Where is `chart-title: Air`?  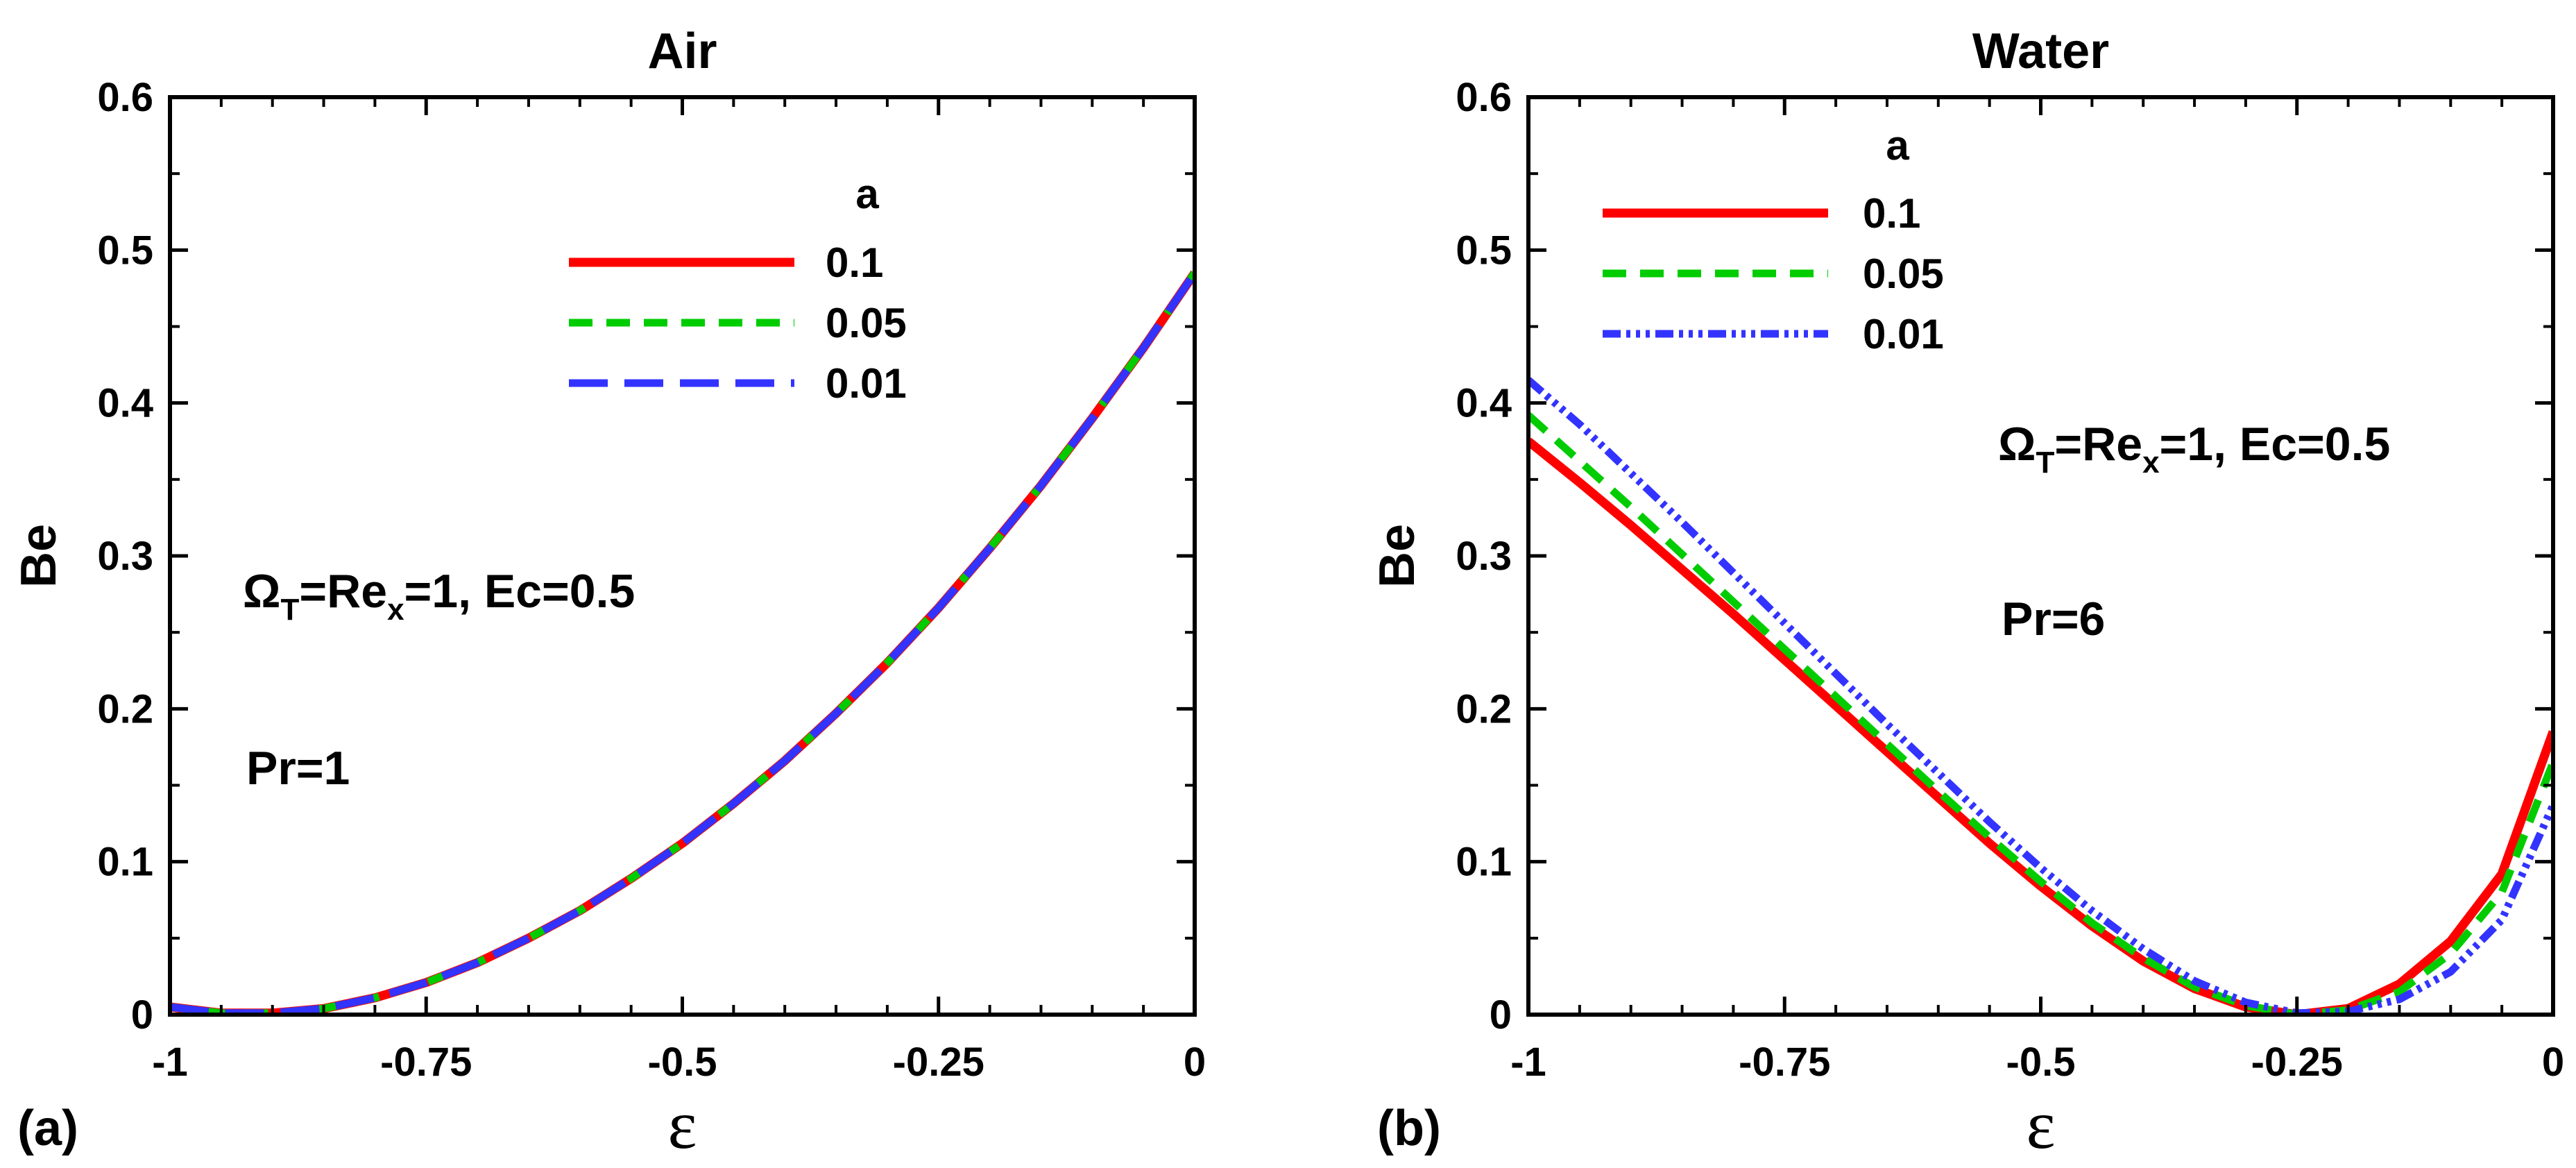
chart-title: Air is located at coordinates (682, 51).